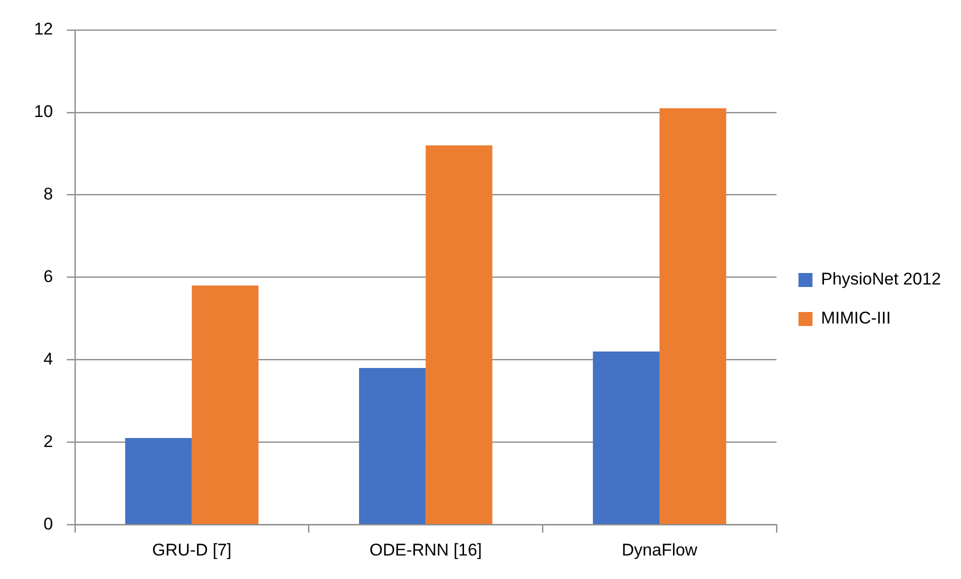 The height and width of the screenshot is (579, 961). What do you see at coordinates (48, 276) in the screenshot?
I see `y-tick-label: 6` at bounding box center [48, 276].